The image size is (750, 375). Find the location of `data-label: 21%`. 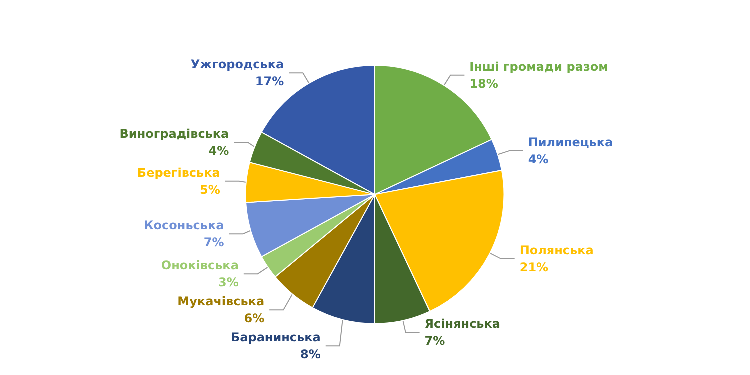

data-label: 21% is located at coordinates (534, 267).